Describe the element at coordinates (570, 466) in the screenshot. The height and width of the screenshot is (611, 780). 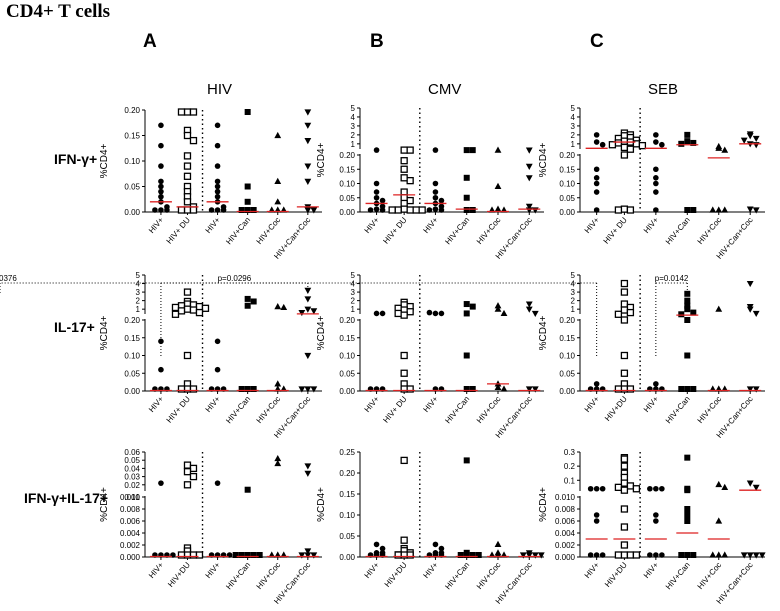
I see `y-tick-label: 0.2` at that location.